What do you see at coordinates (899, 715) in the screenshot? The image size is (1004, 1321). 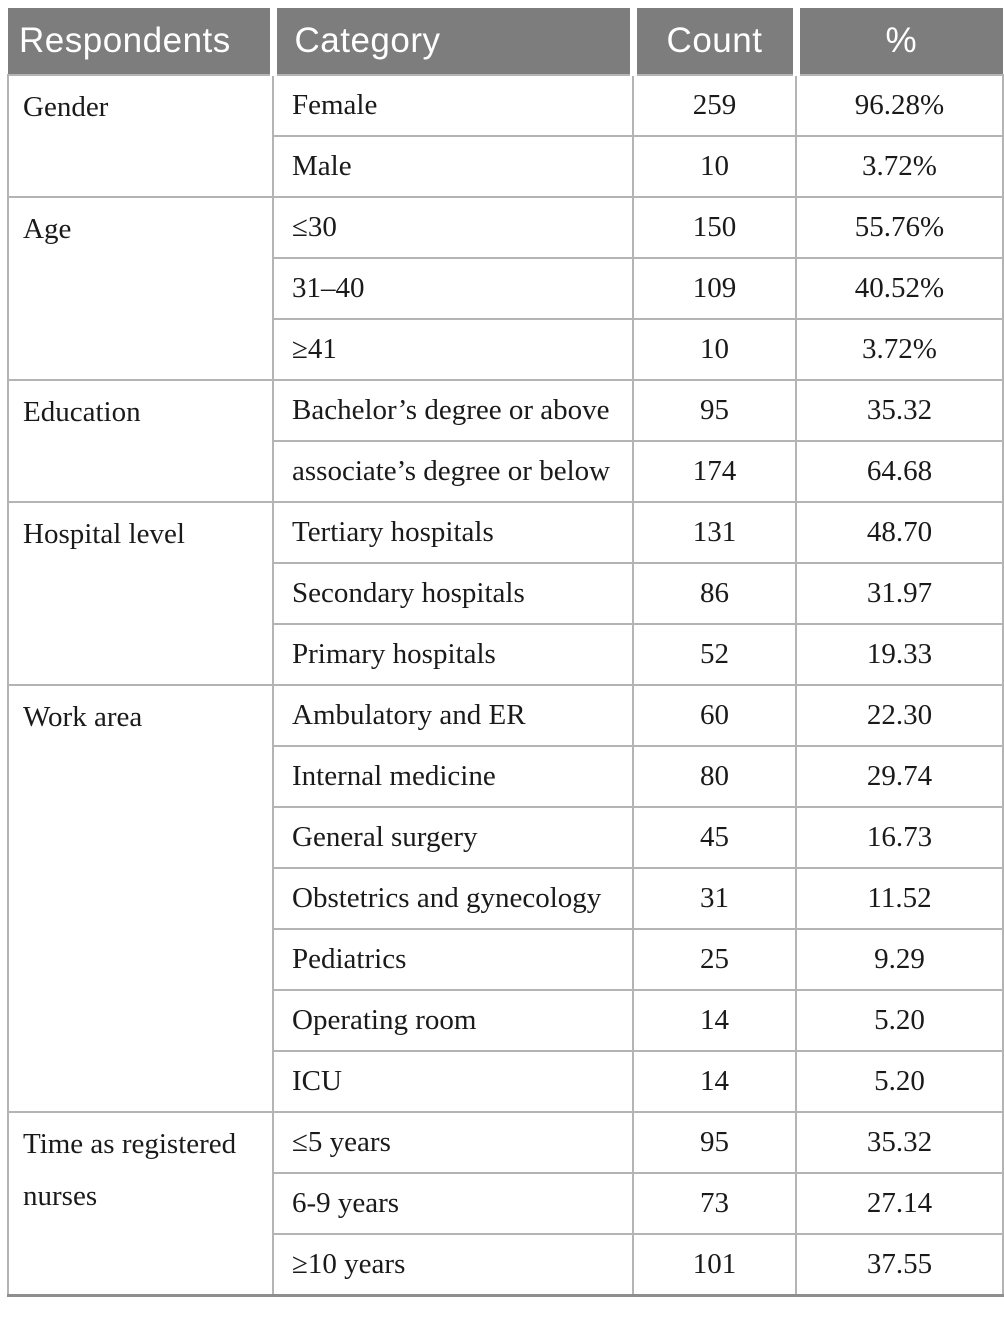 I see `percent-cell: 22.30` at bounding box center [899, 715].